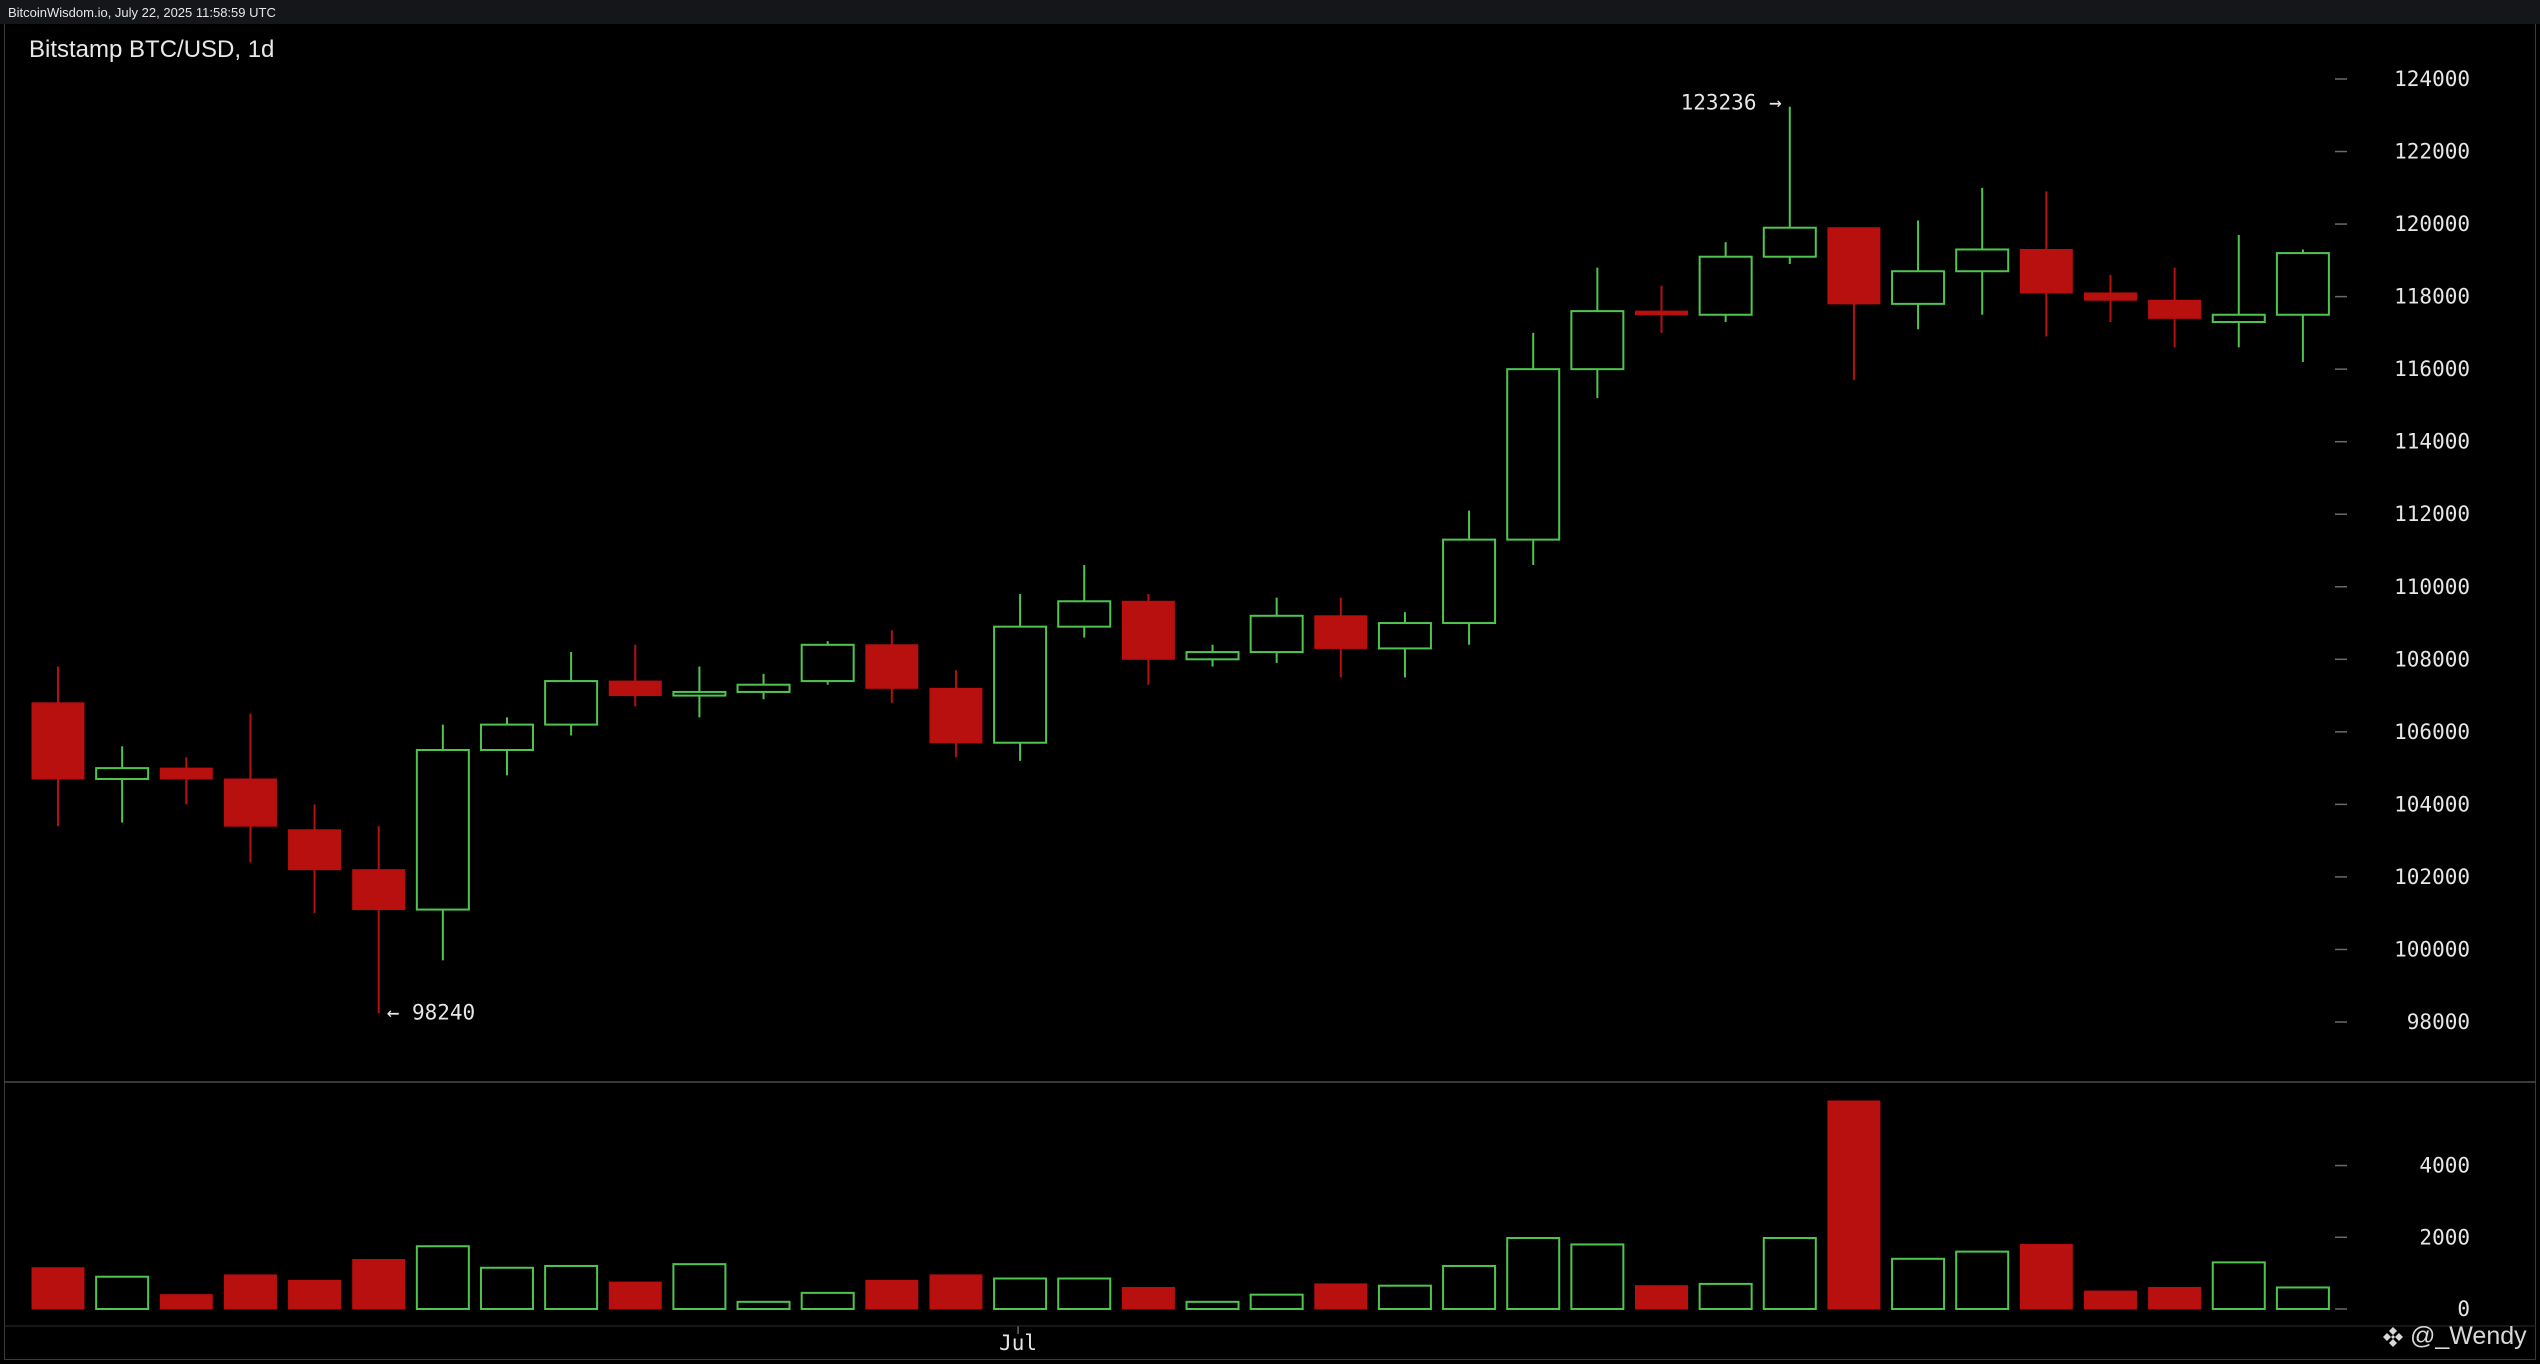 The width and height of the screenshot is (2540, 1364). I want to click on volume-tick-label: 4000, so click(2444, 1166).